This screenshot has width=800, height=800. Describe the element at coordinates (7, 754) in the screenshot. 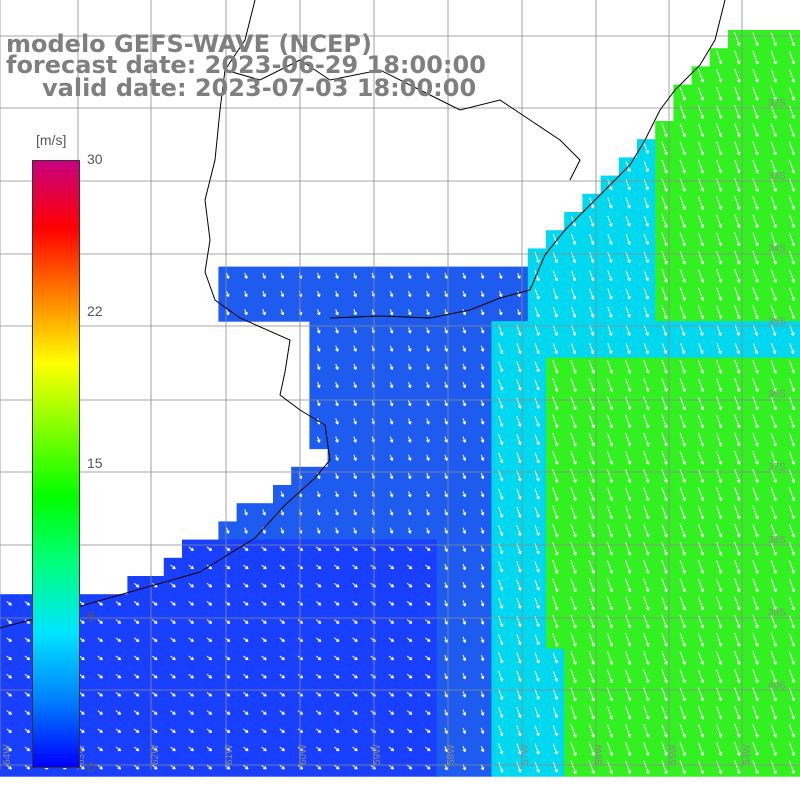

I see `lon-label: 64W` at that location.